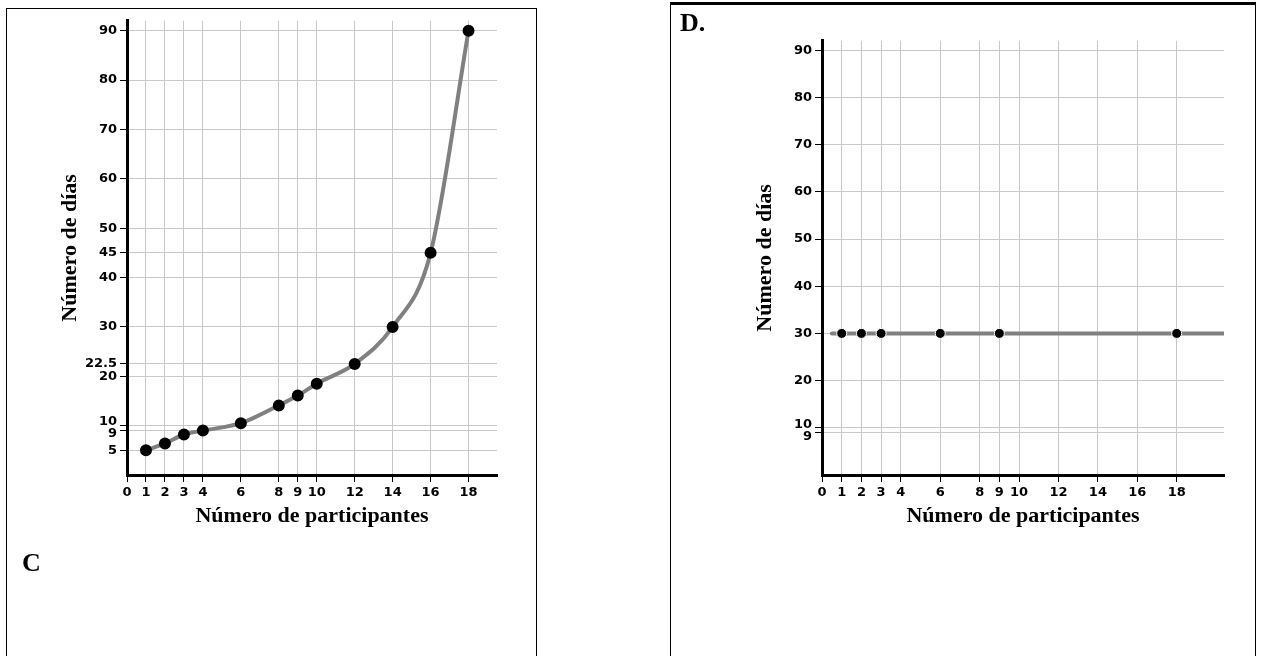 The height and width of the screenshot is (659, 1261). I want to click on y-tick-label: 20, so click(802, 379).